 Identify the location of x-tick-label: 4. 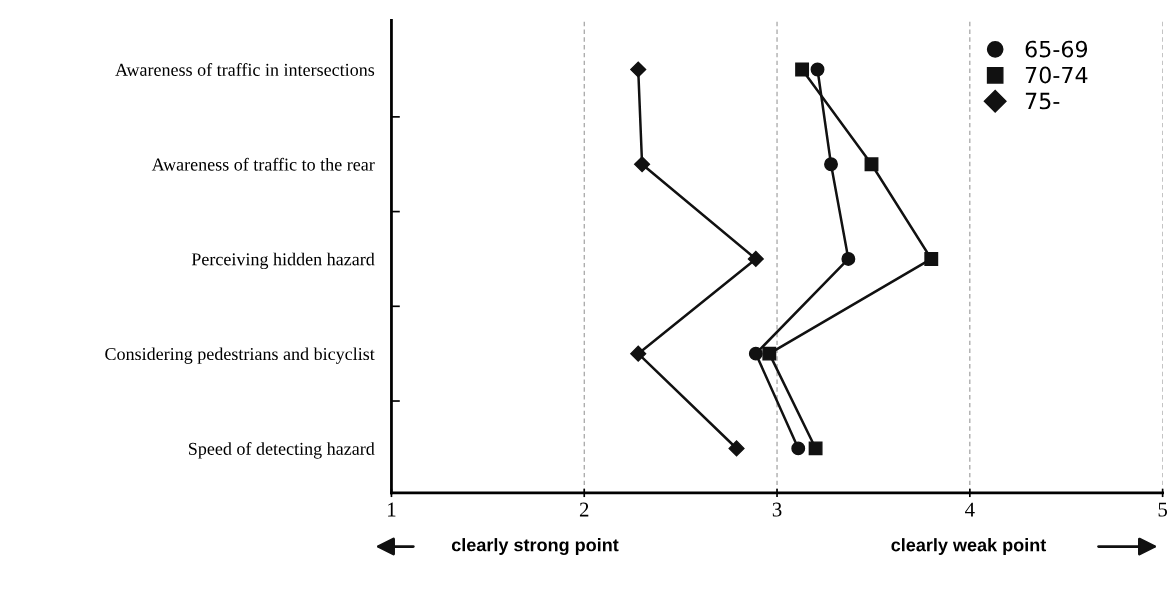
(970, 509).